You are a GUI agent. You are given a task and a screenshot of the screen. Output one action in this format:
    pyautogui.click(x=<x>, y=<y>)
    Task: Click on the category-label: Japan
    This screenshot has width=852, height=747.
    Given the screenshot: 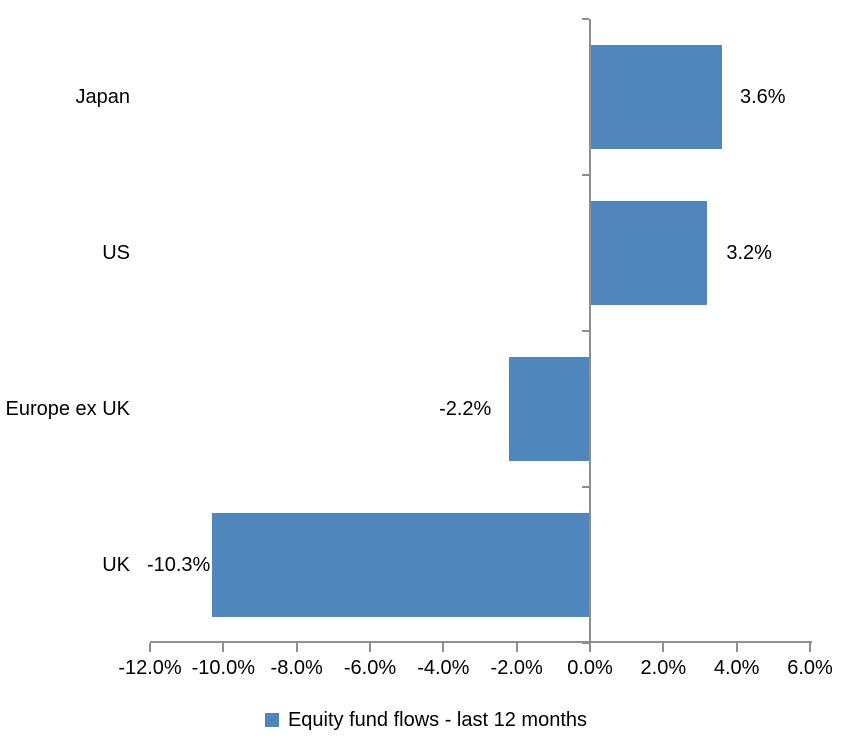 What is the action you would take?
    pyautogui.click(x=103, y=97)
    